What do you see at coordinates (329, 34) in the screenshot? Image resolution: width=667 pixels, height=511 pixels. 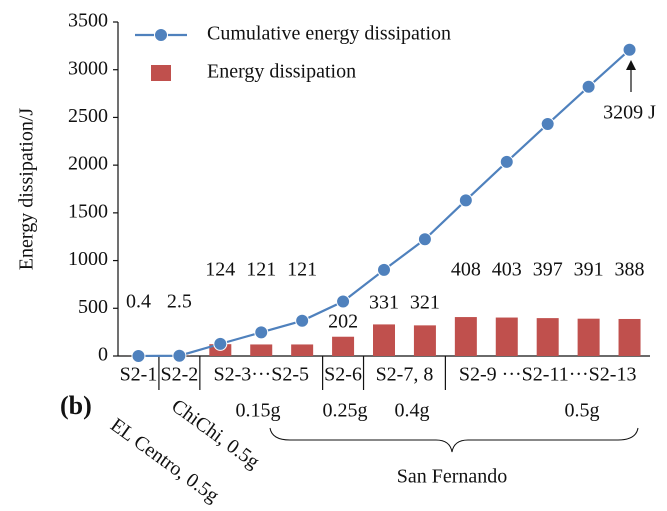 I see `legend-label: Cumulative energy dissipation` at bounding box center [329, 34].